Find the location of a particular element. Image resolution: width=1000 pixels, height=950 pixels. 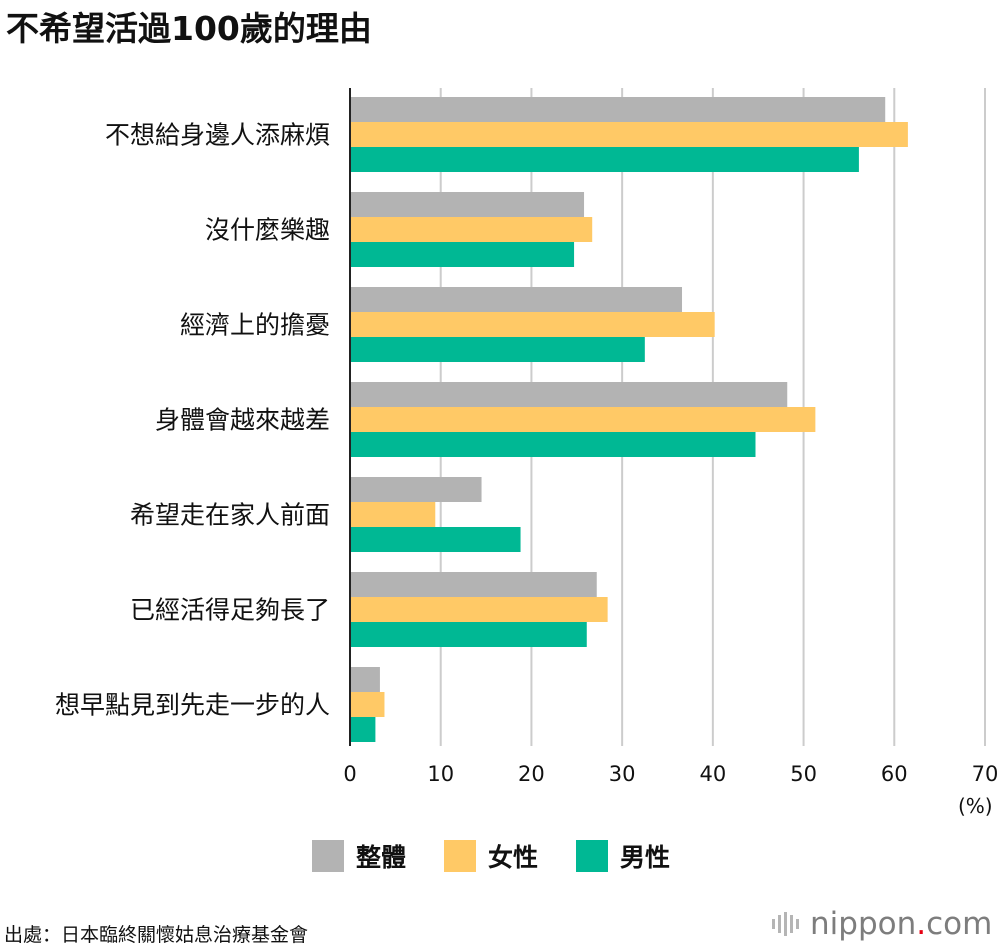

x-tick-label-40: 40 is located at coordinates (712, 774).